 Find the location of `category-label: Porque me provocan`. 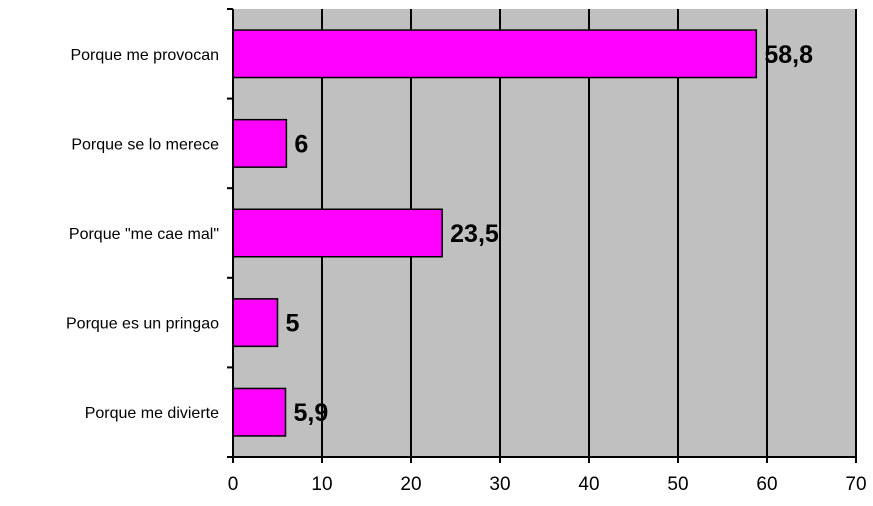

category-label: Porque me provocan is located at coordinates (144, 55).